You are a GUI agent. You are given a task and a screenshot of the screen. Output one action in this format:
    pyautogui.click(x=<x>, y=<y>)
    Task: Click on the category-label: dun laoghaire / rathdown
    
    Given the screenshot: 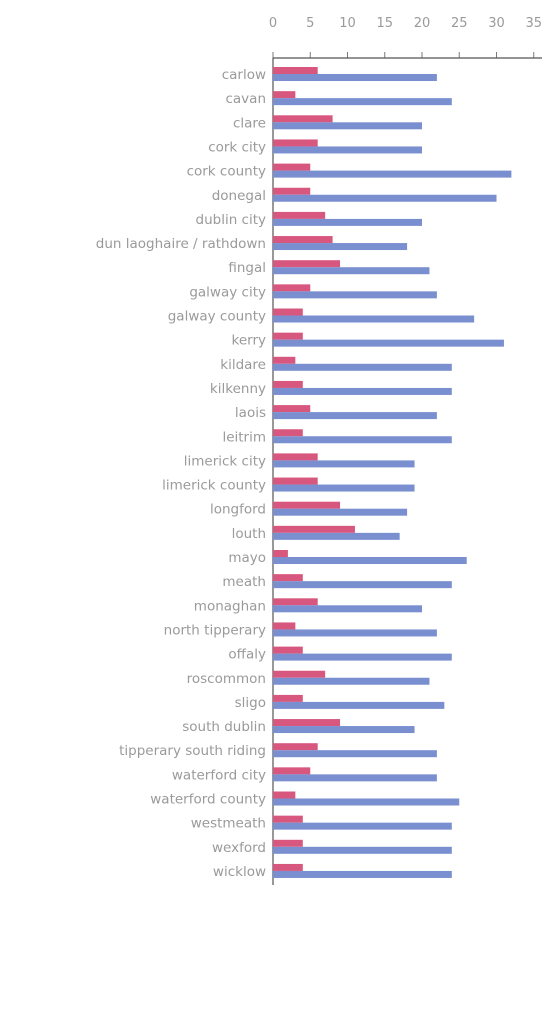 What is the action you would take?
    pyautogui.click(x=181, y=244)
    